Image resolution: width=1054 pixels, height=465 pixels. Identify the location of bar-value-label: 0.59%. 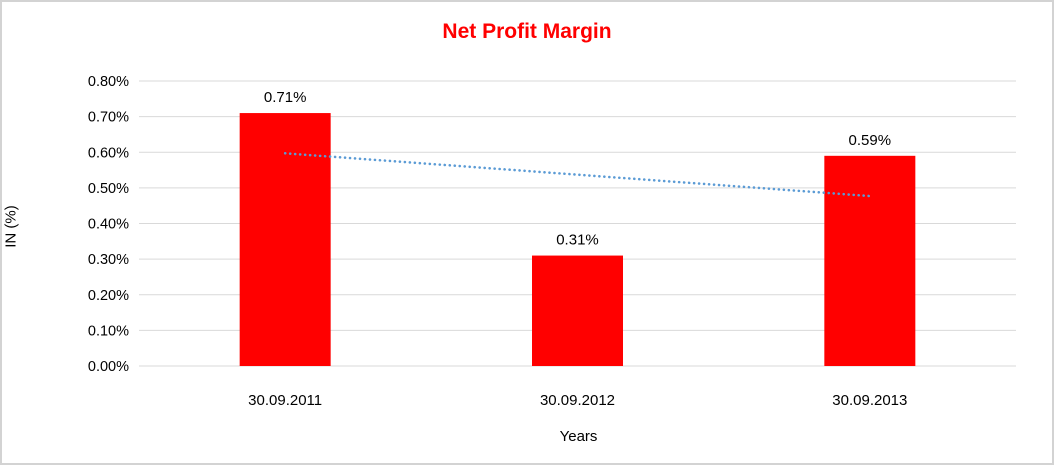
(870, 140).